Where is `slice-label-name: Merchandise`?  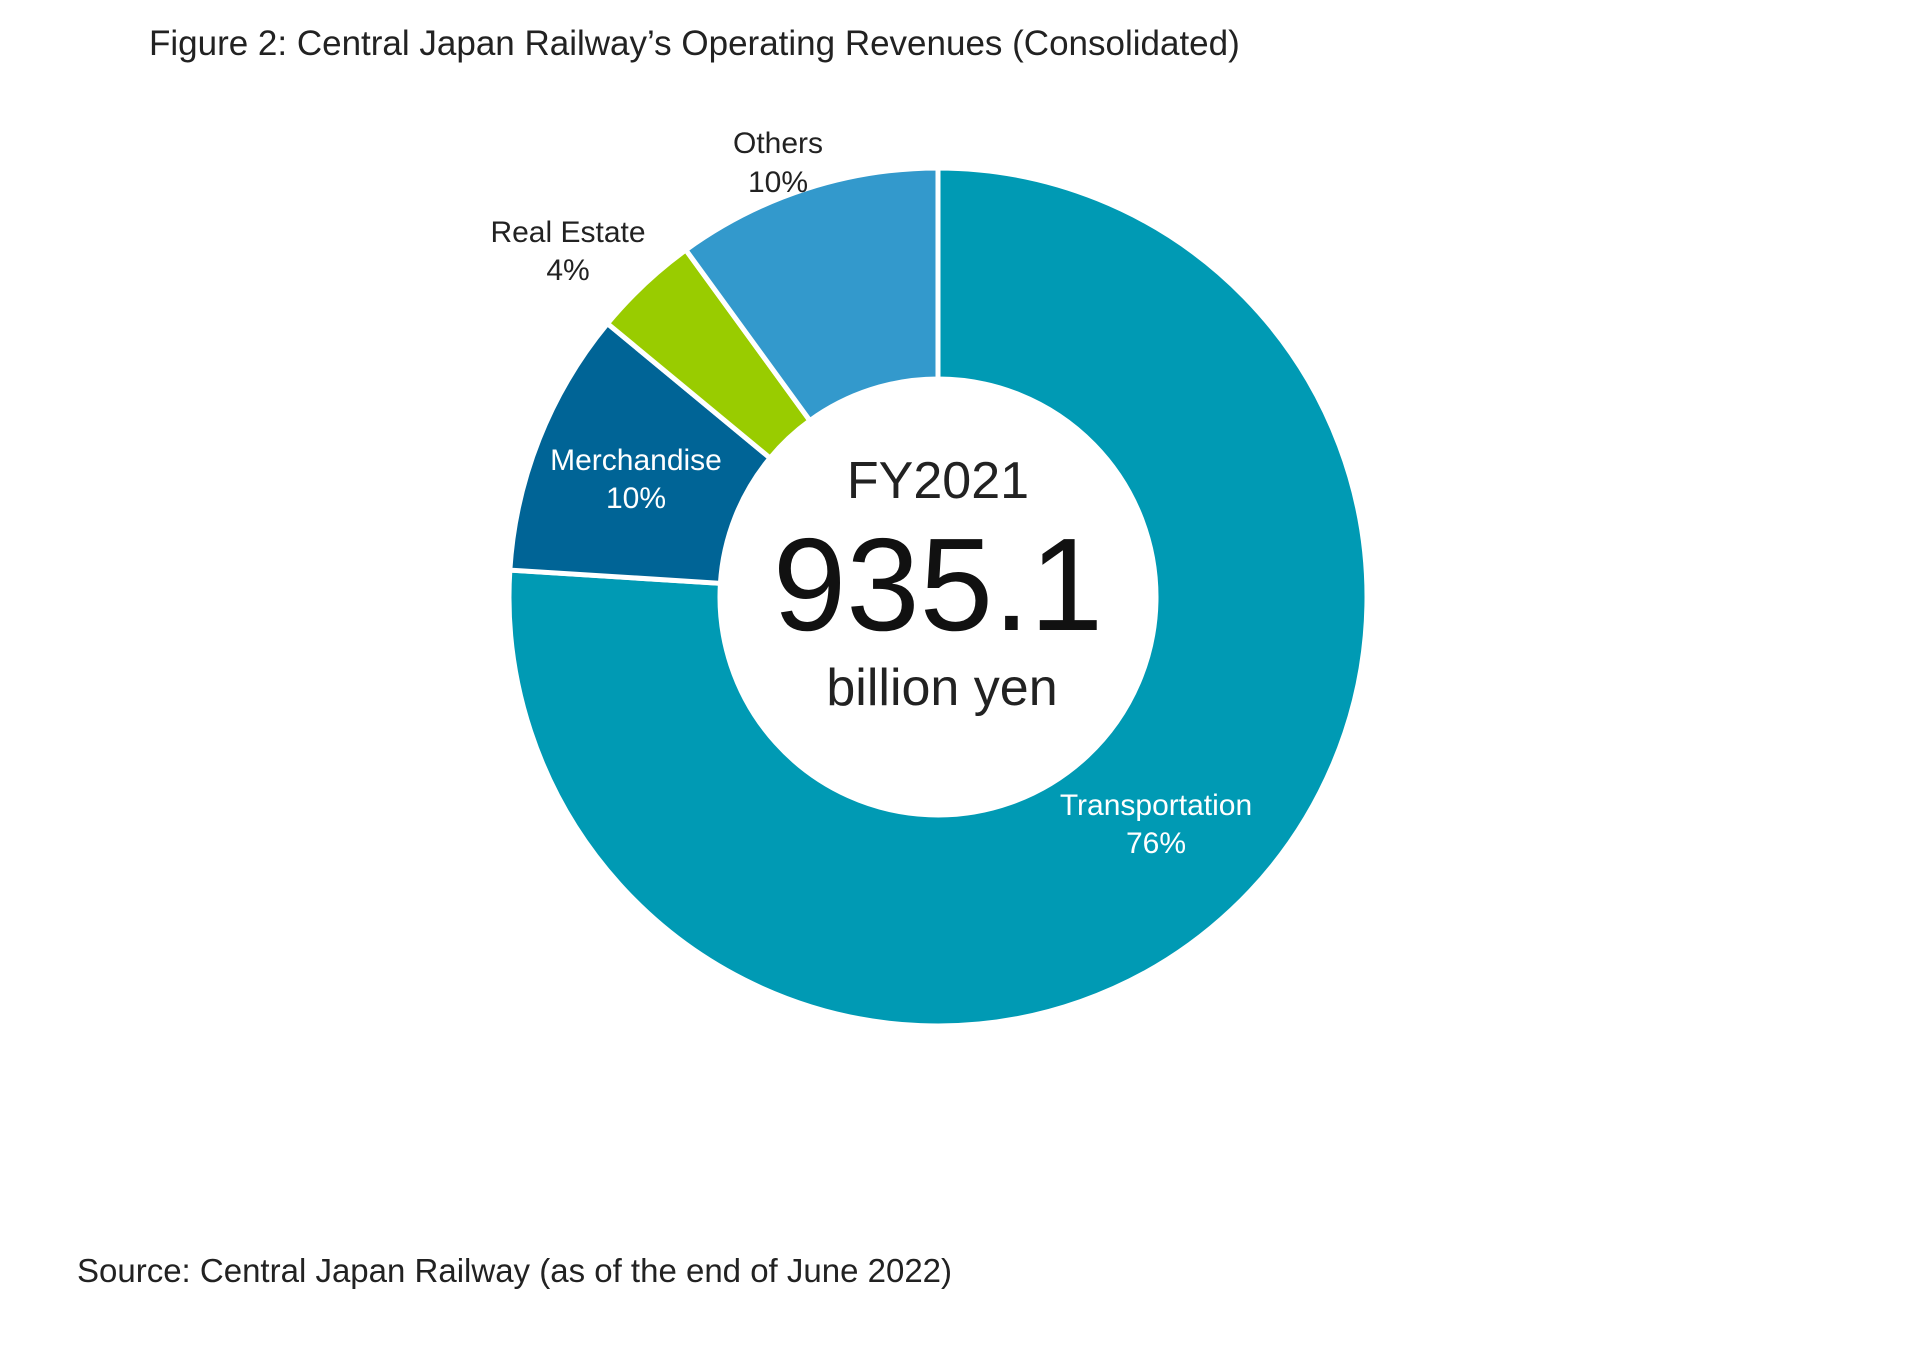 slice-label-name: Merchandise is located at coordinates (636, 460).